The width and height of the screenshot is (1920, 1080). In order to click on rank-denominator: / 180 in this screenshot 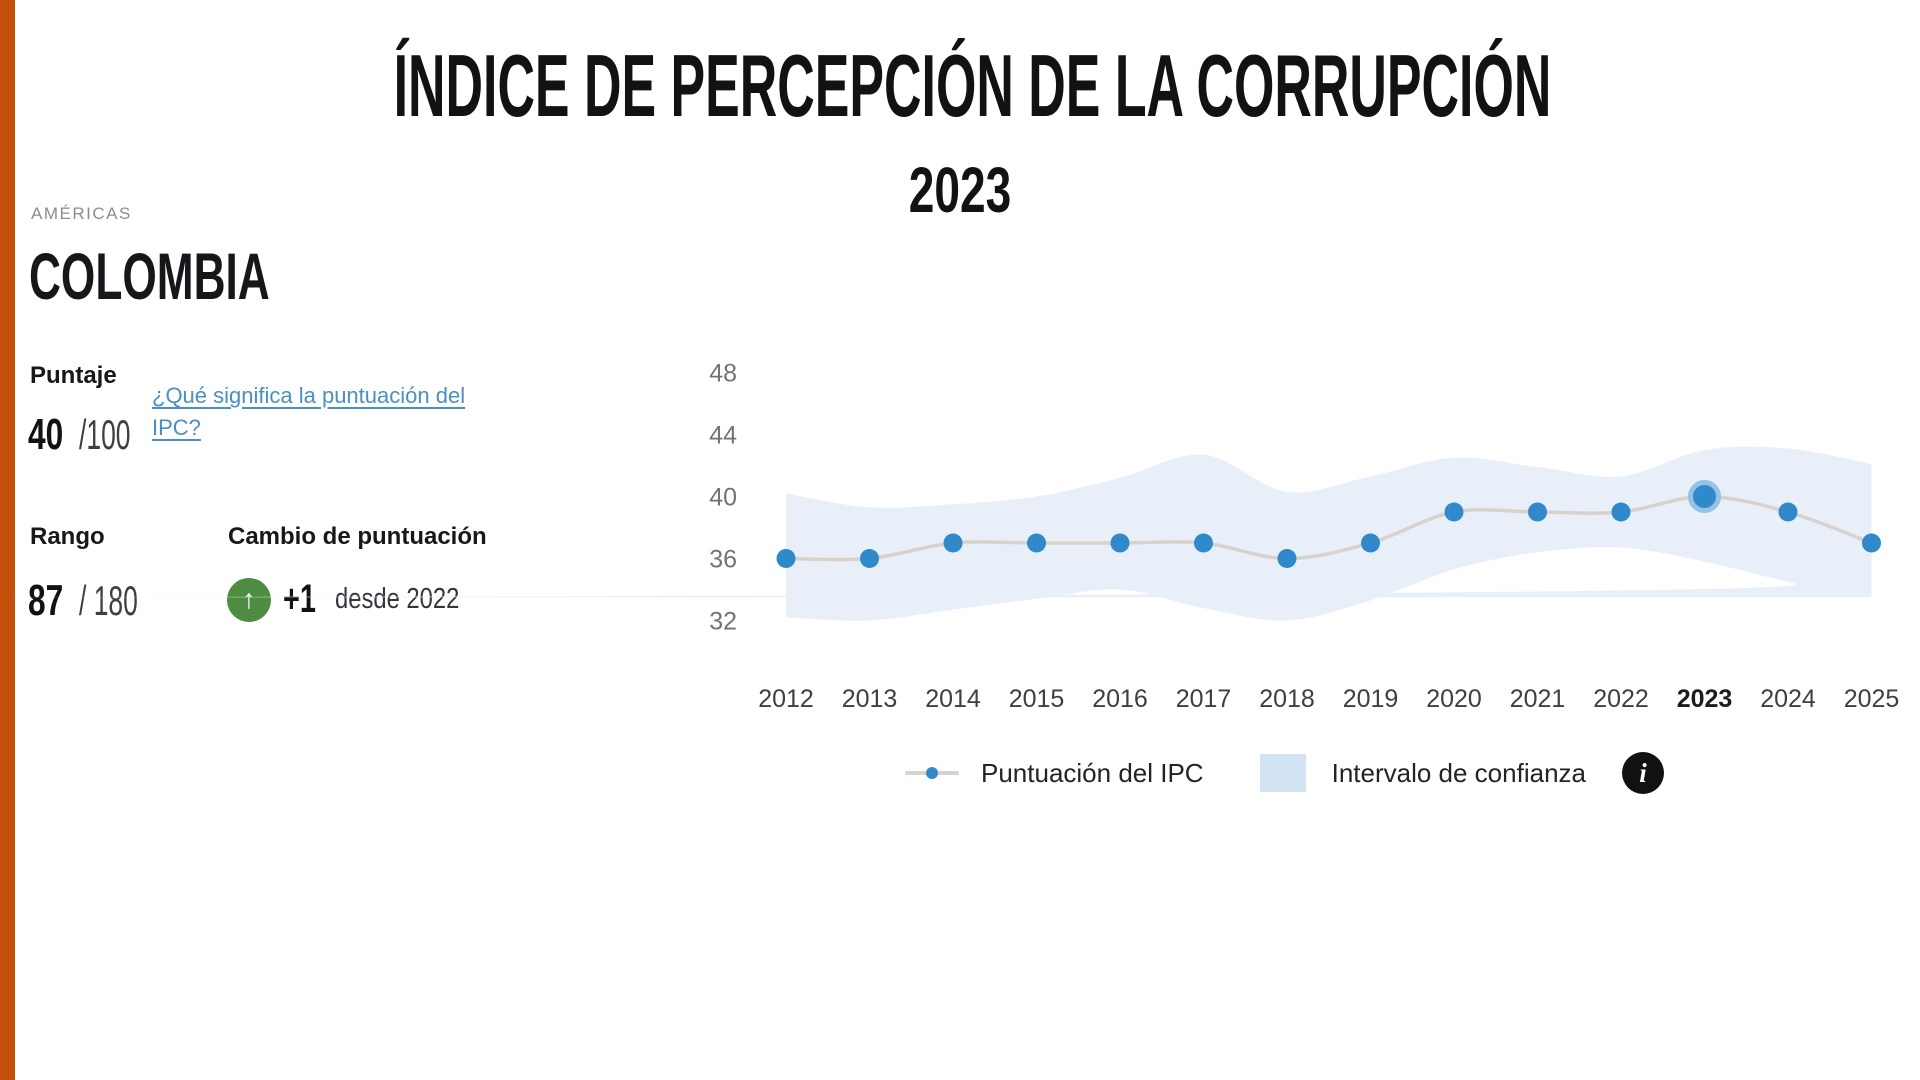, I will do `click(108, 600)`.